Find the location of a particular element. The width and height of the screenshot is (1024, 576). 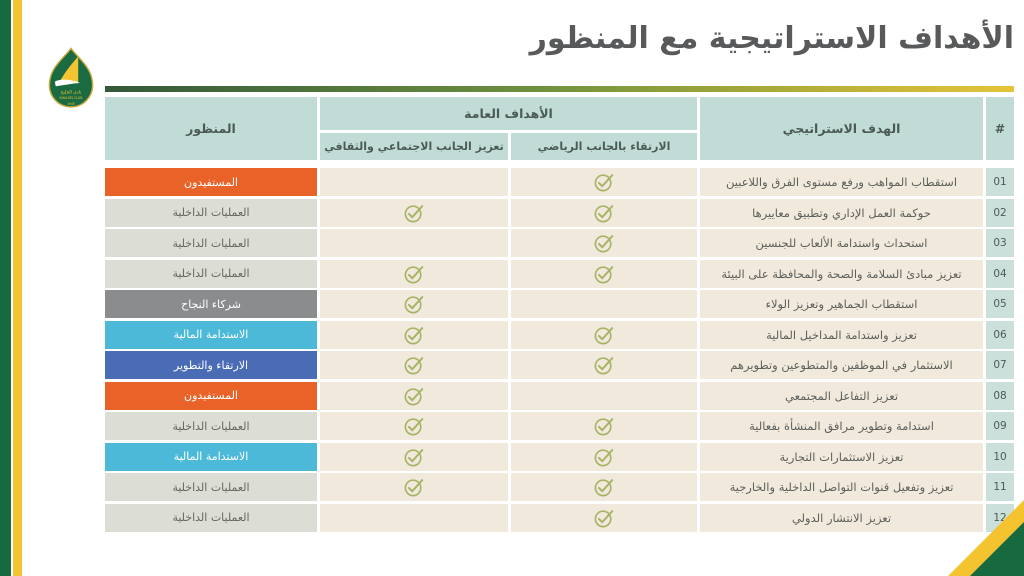

left-edge-gold-stripe is located at coordinates (17, 288).